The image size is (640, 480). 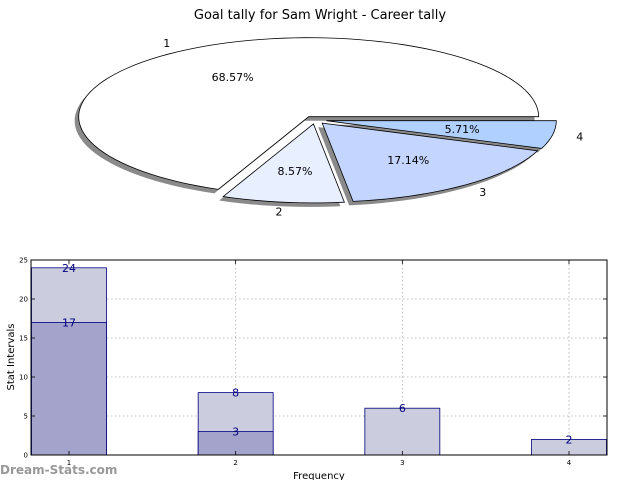 What do you see at coordinates (26, 417) in the screenshot?
I see `y-tick-label-1: 5` at bounding box center [26, 417].